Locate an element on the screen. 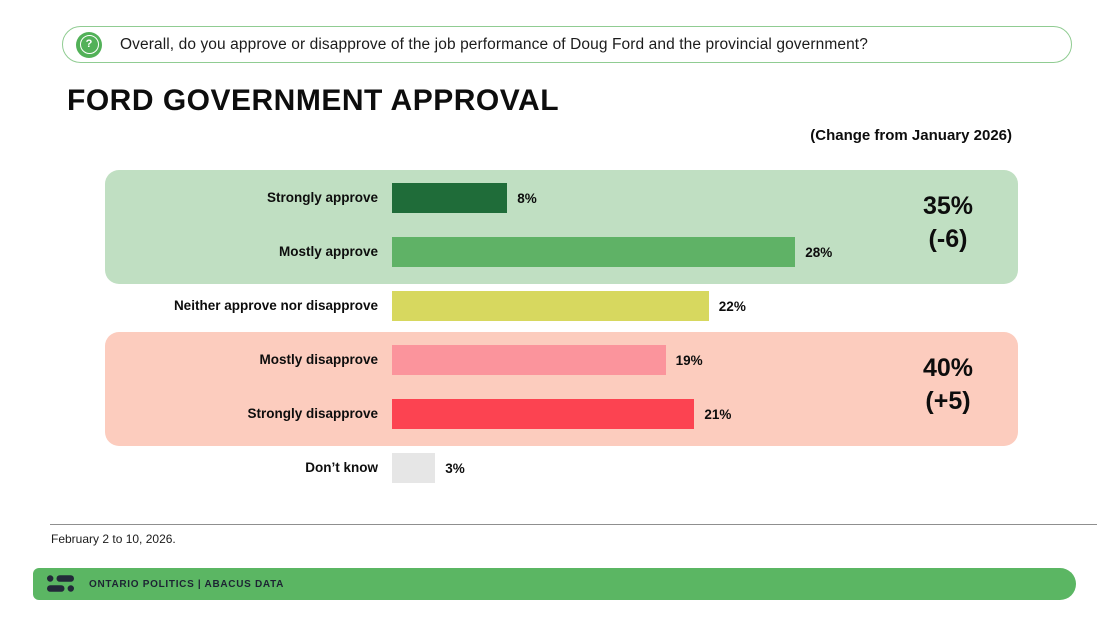 The image size is (1112, 635). bar-row: Neither approve nor disapprove 22% is located at coordinates (556, 306).